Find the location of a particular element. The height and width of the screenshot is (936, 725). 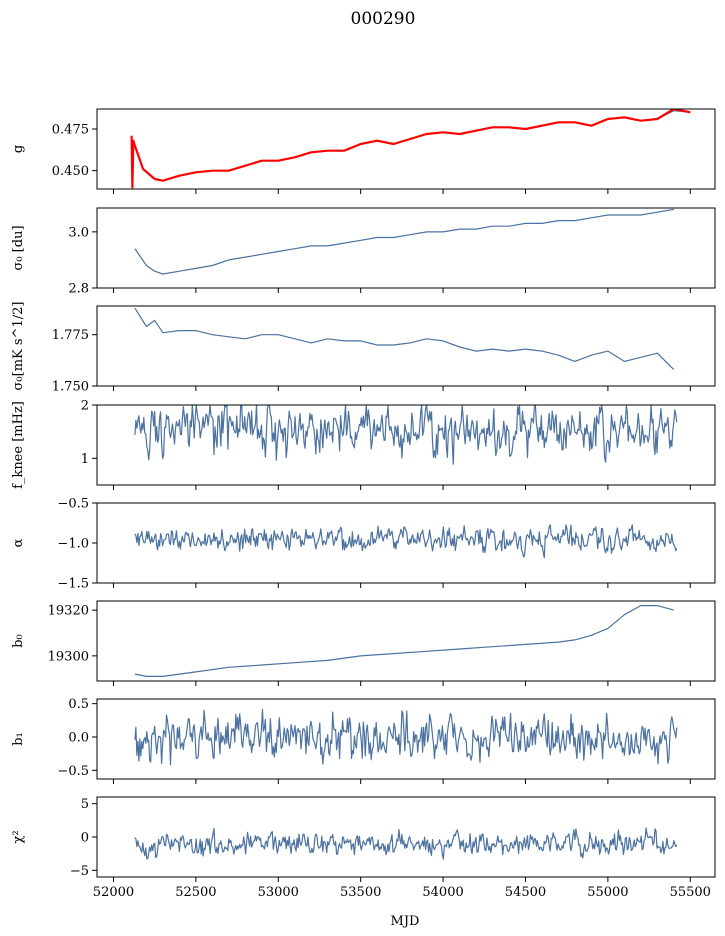

x-tick-label: 54500 is located at coordinates (525, 892).